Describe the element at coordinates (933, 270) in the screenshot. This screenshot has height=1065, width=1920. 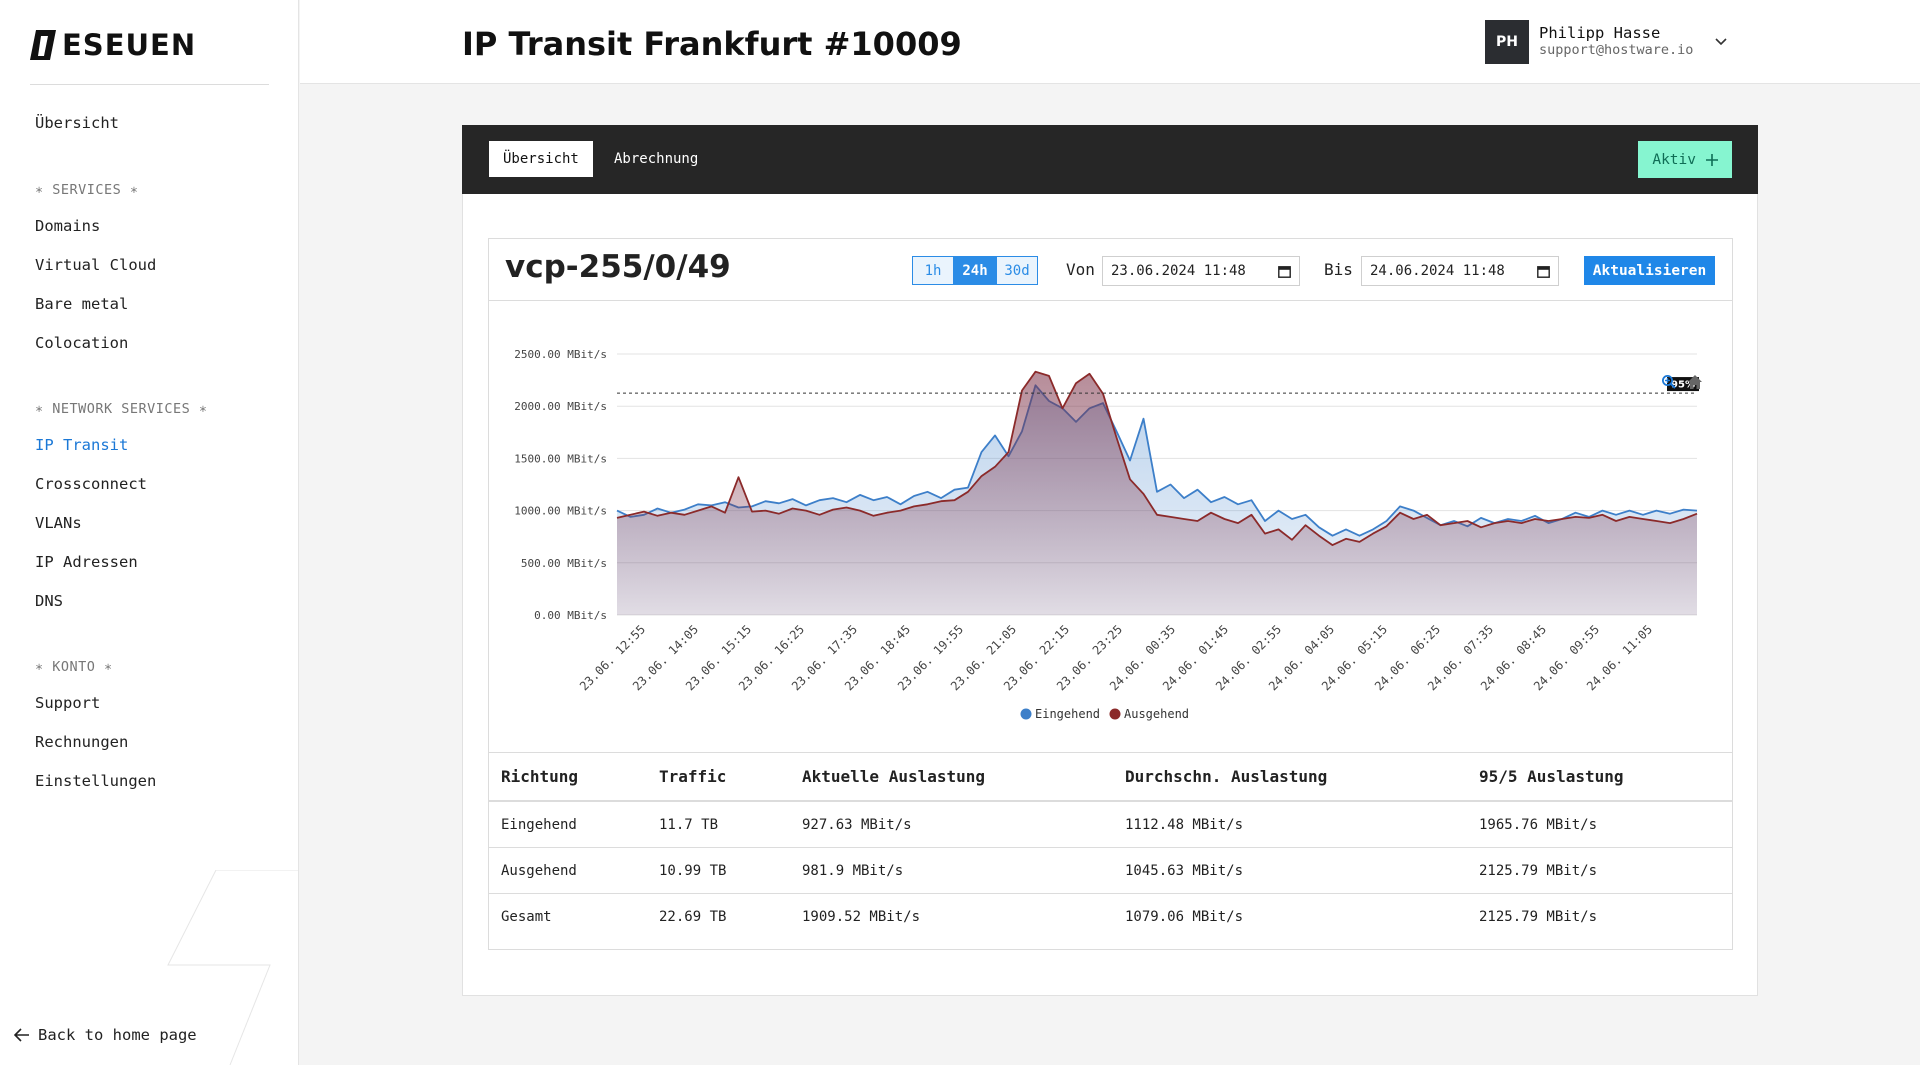
I see `range-1h-button: 1h` at that location.